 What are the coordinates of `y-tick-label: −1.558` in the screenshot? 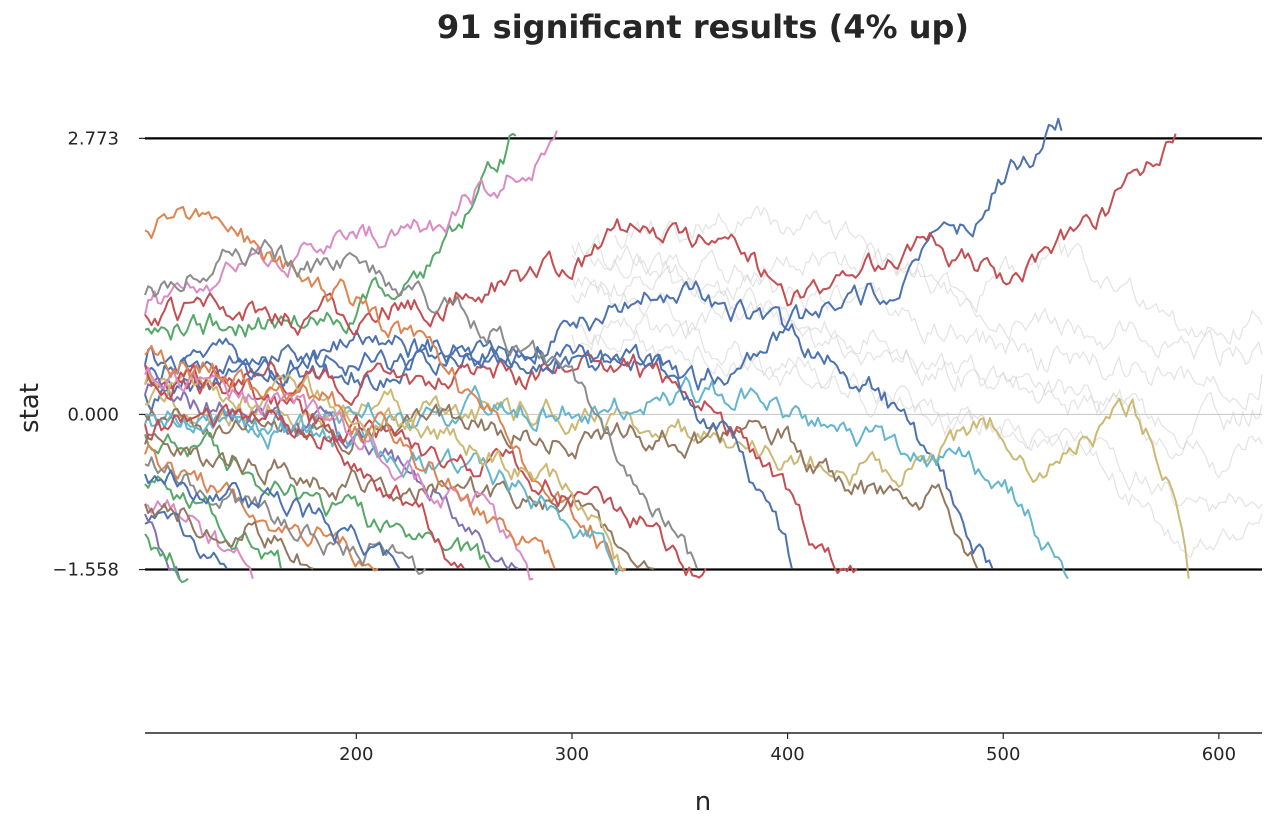 It's located at (85, 570).